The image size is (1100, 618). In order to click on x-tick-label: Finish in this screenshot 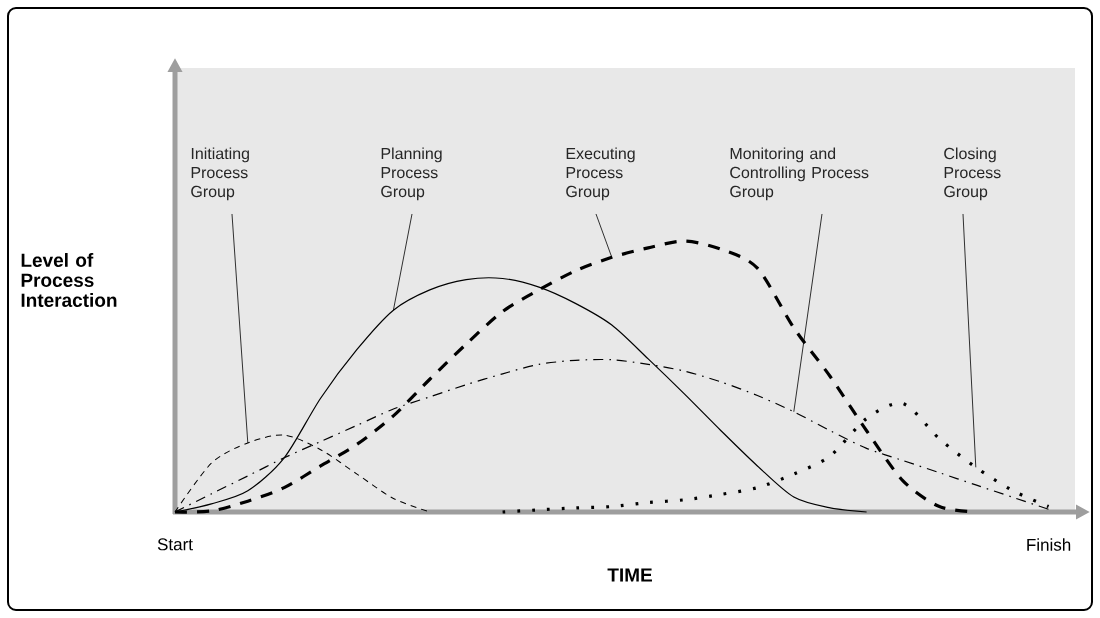, I will do `click(1049, 544)`.